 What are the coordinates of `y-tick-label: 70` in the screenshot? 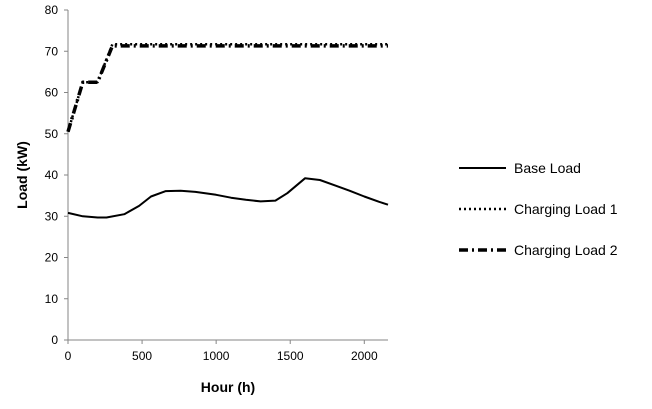 It's located at (52, 51).